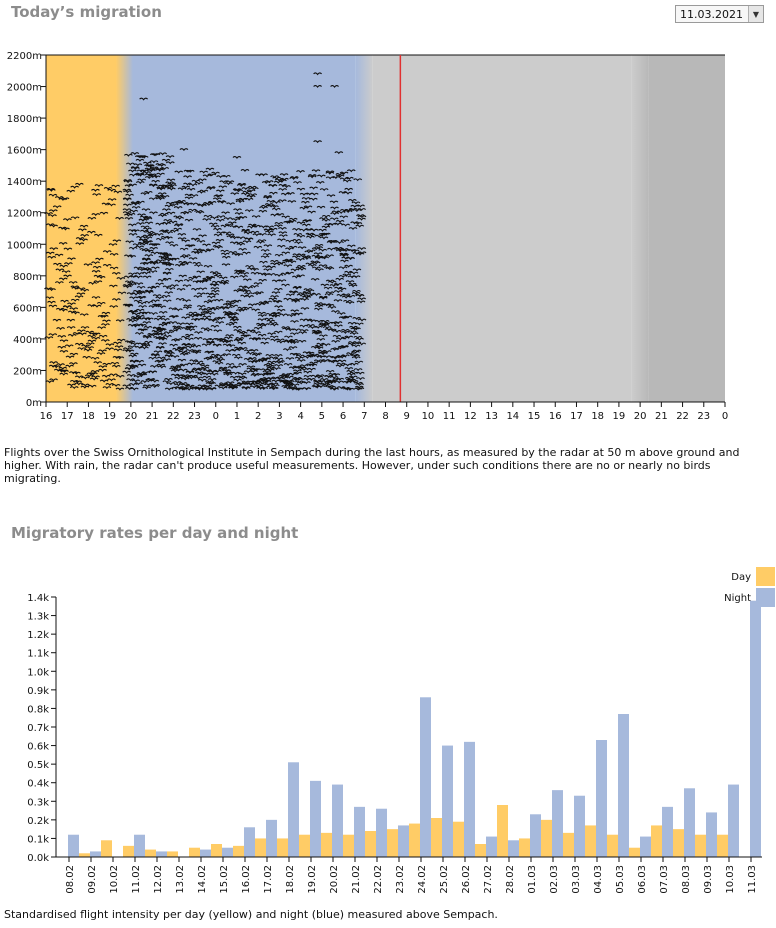 The height and width of the screenshot is (928, 776). What do you see at coordinates (34, 403) in the screenshot?
I see `y-tick-label: 0m` at bounding box center [34, 403].